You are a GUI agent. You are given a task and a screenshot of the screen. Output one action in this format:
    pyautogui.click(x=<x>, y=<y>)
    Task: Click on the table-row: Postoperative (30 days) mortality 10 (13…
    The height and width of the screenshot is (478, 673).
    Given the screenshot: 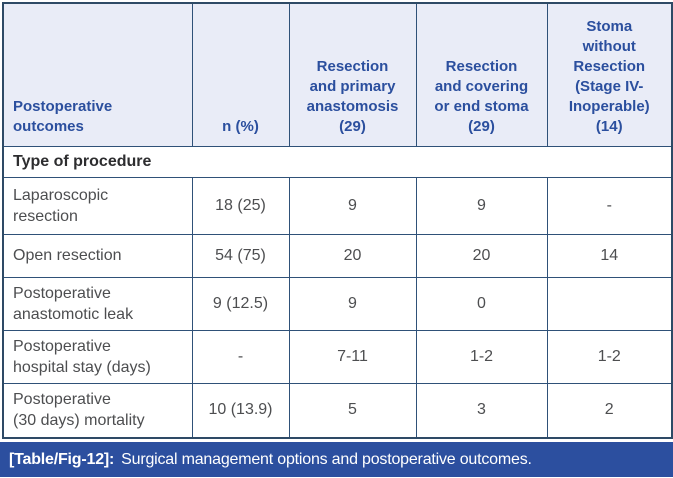 What is the action you would take?
    pyautogui.click(x=337, y=410)
    